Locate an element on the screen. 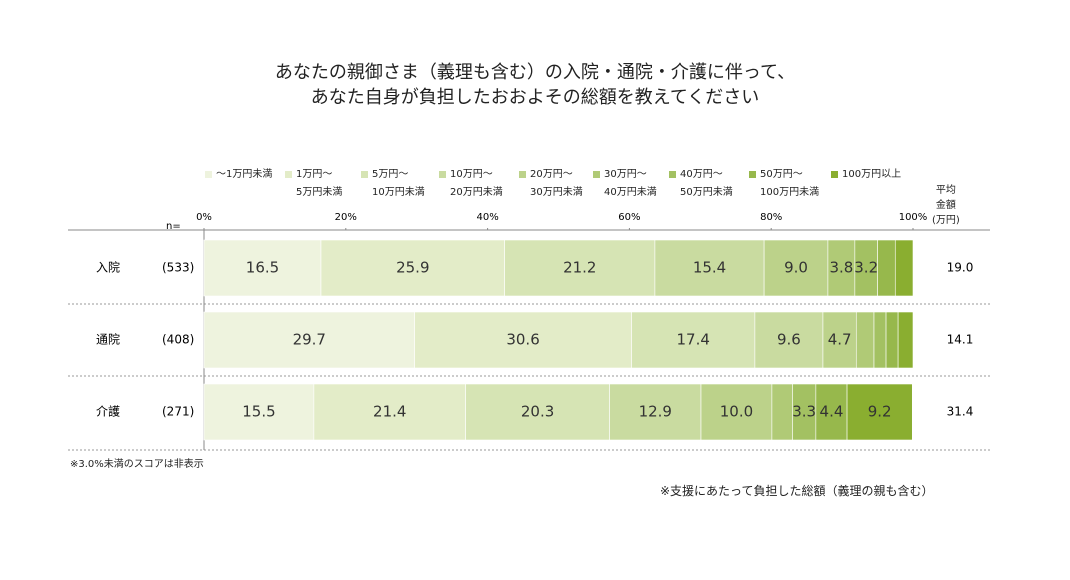  average-value: 31.4 is located at coordinates (960, 412).